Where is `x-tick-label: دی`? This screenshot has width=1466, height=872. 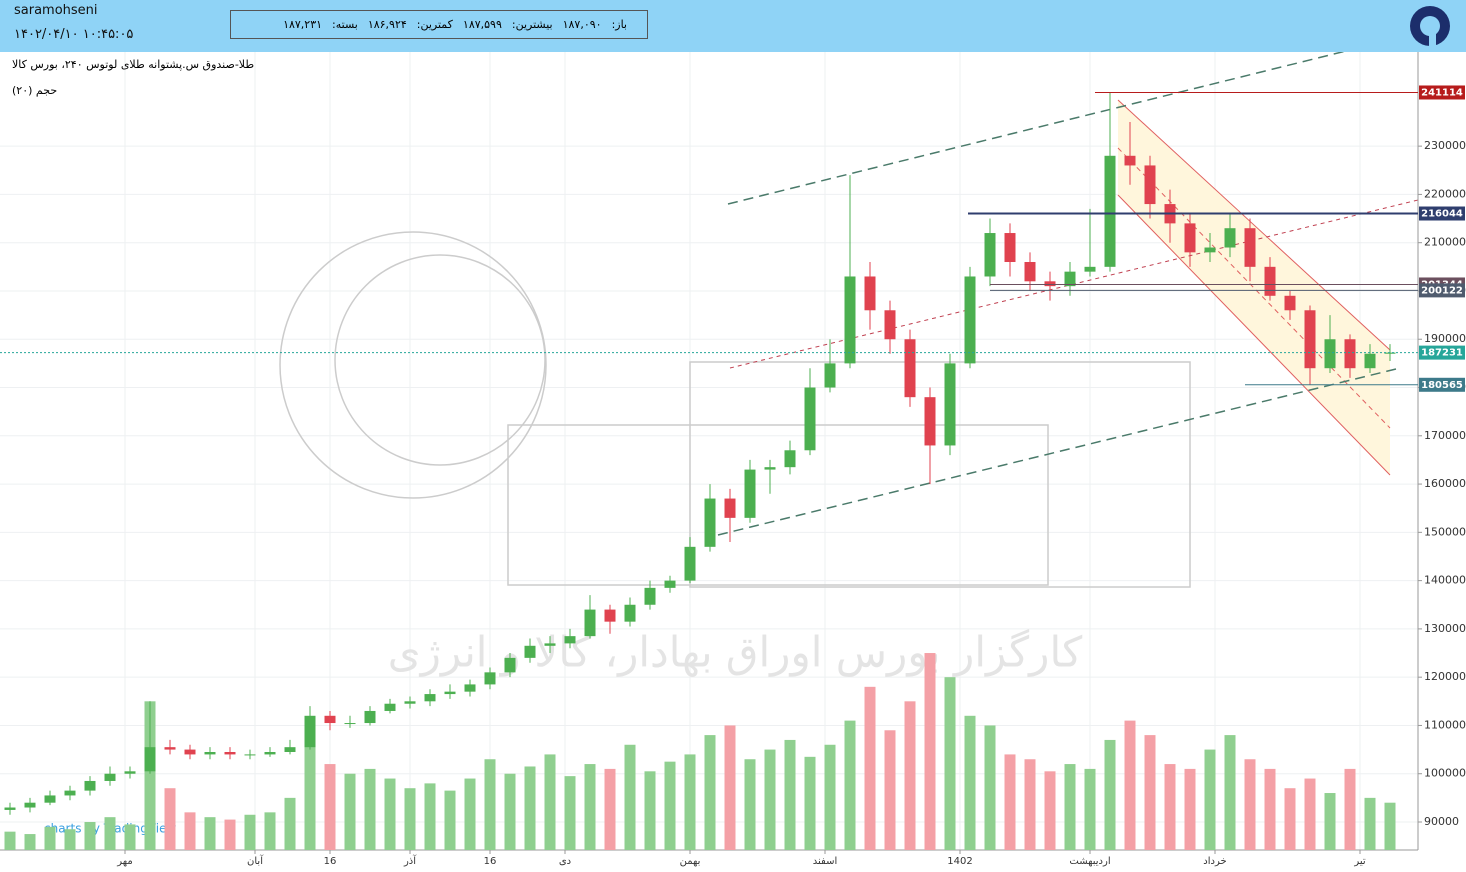 x-tick-label: دی is located at coordinates (565, 861).